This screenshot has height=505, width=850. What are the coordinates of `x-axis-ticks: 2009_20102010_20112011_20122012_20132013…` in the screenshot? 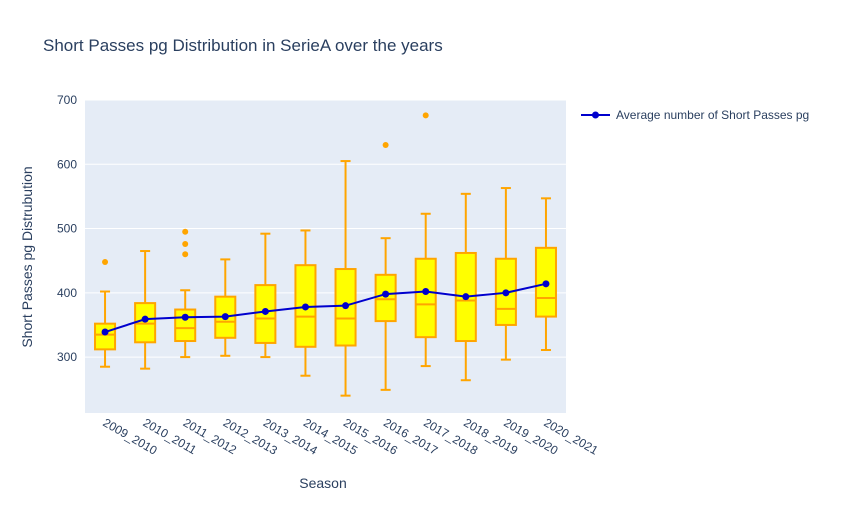 It's located at (351, 436).